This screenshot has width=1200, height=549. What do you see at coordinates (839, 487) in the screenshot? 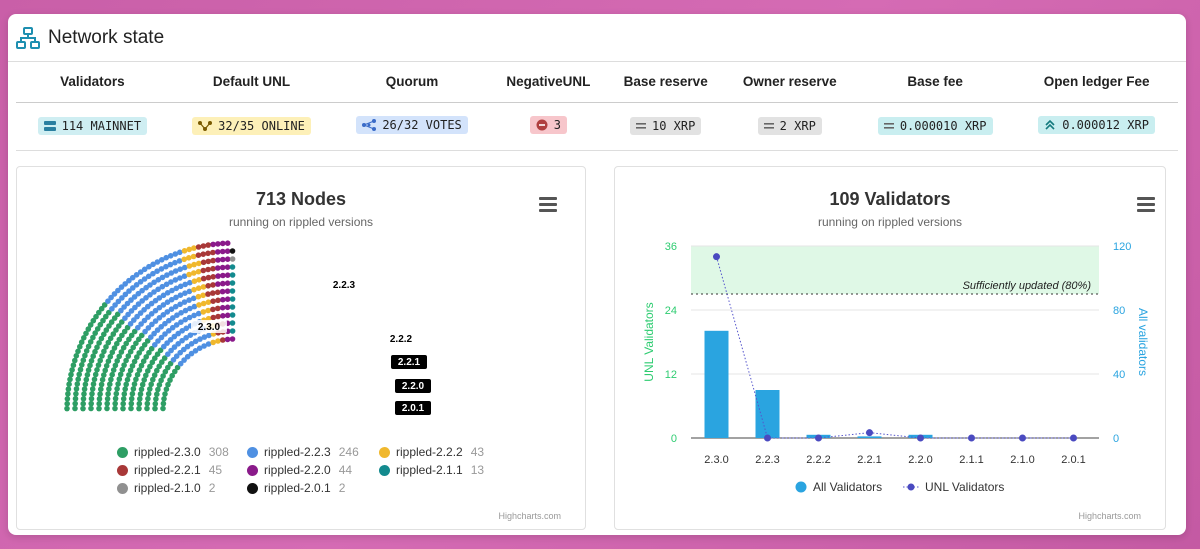
I see `legend-all-validators: All Validators` at bounding box center [839, 487].